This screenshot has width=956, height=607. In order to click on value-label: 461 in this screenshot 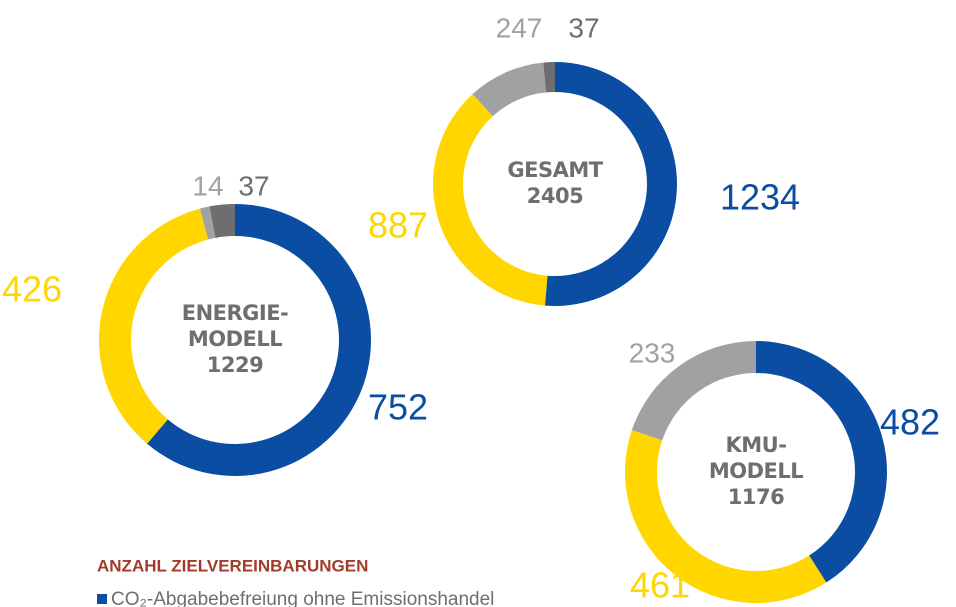, I will do `click(660, 585)`.